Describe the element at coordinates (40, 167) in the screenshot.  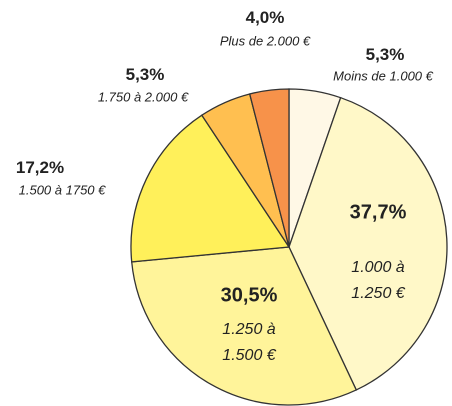
I see `percent-label: 17,2%` at that location.